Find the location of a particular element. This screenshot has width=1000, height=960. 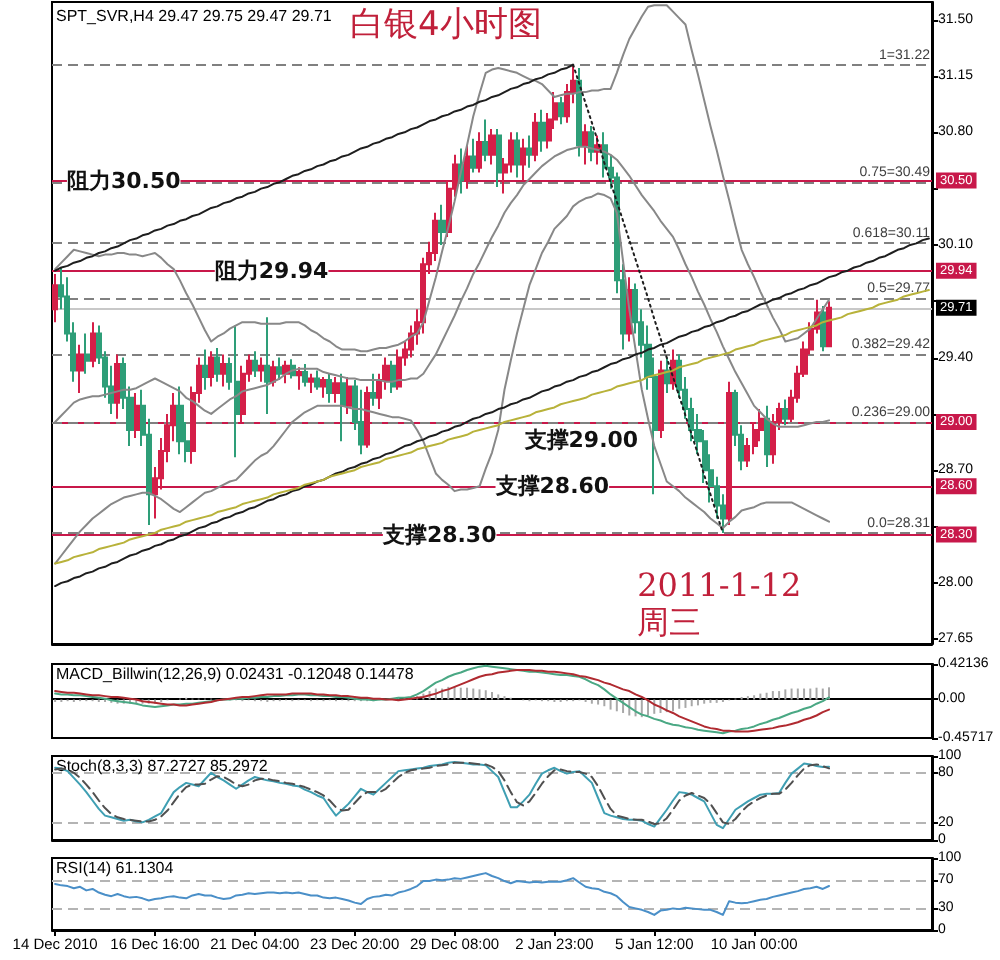

chart-title: Stoch(8,3,3) 87.2727 85.2972 is located at coordinates (162, 766).